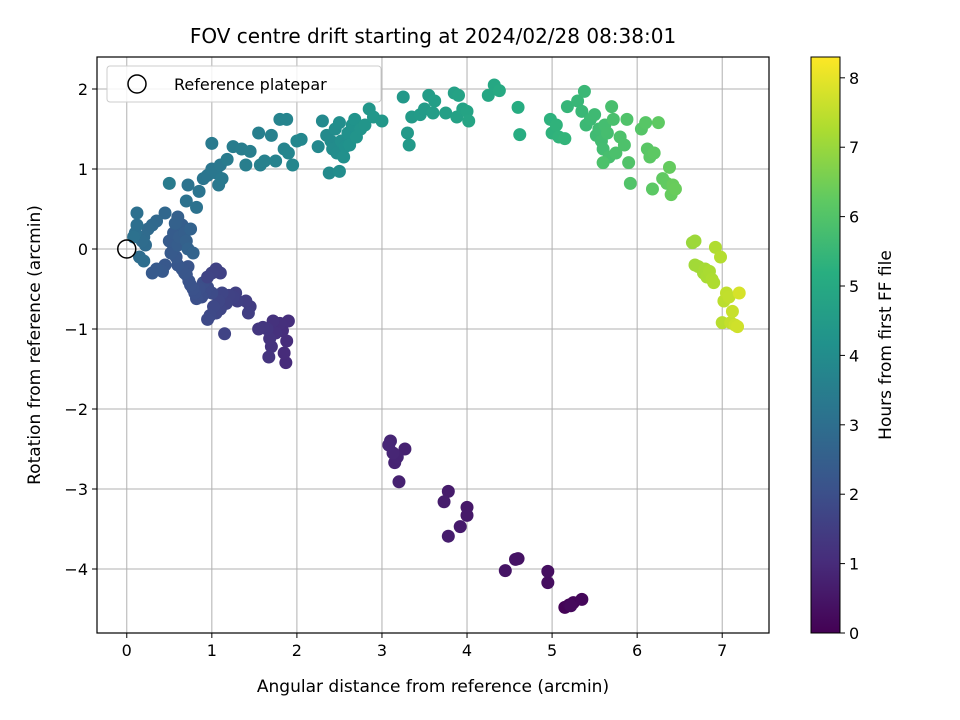 This screenshot has height=720, width=960. I want to click on legend-marker, so click(137, 84).